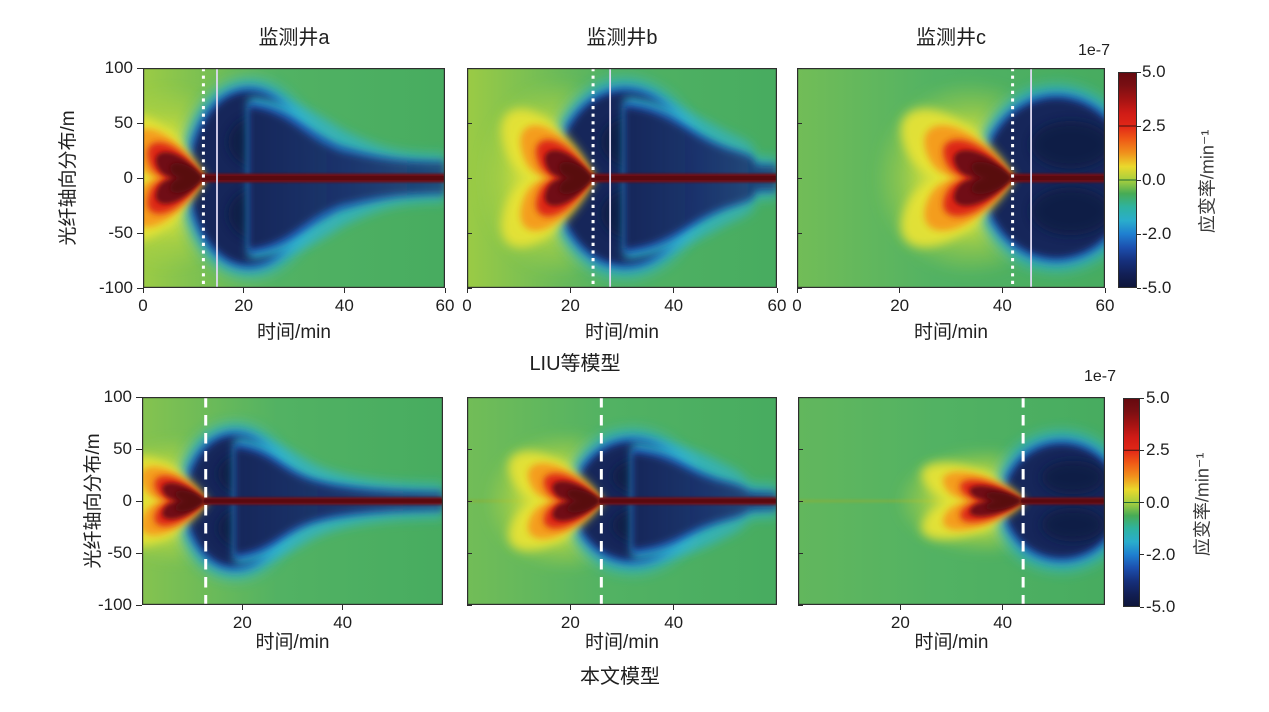  I want to click on colorbar-scale-label-top: 1e-7, so click(1094, 50).